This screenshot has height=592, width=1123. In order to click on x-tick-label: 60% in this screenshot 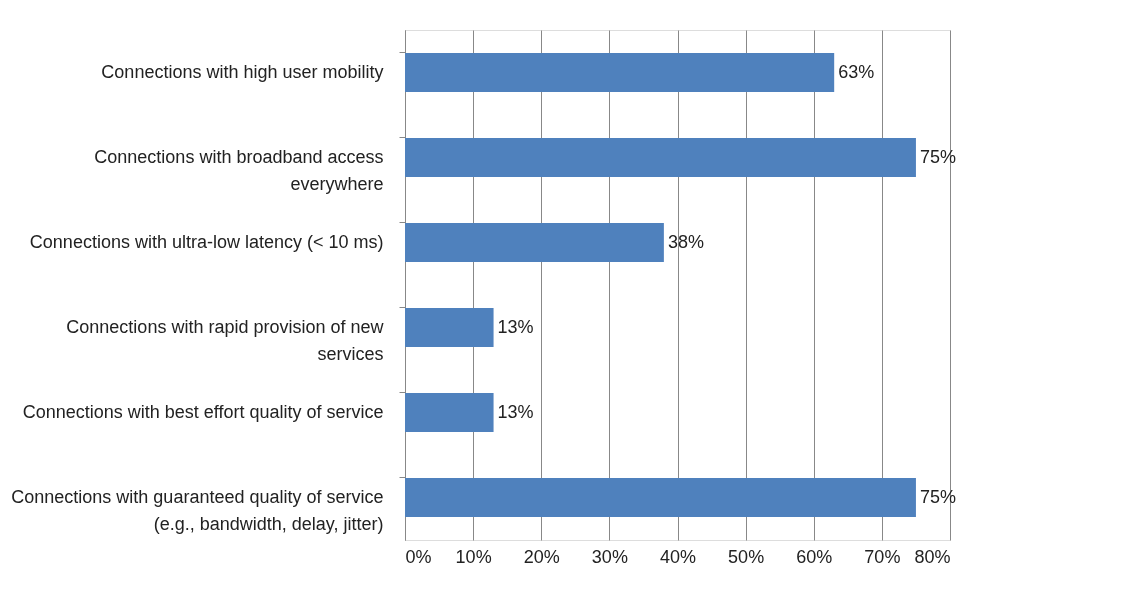, I will do `click(814, 556)`.